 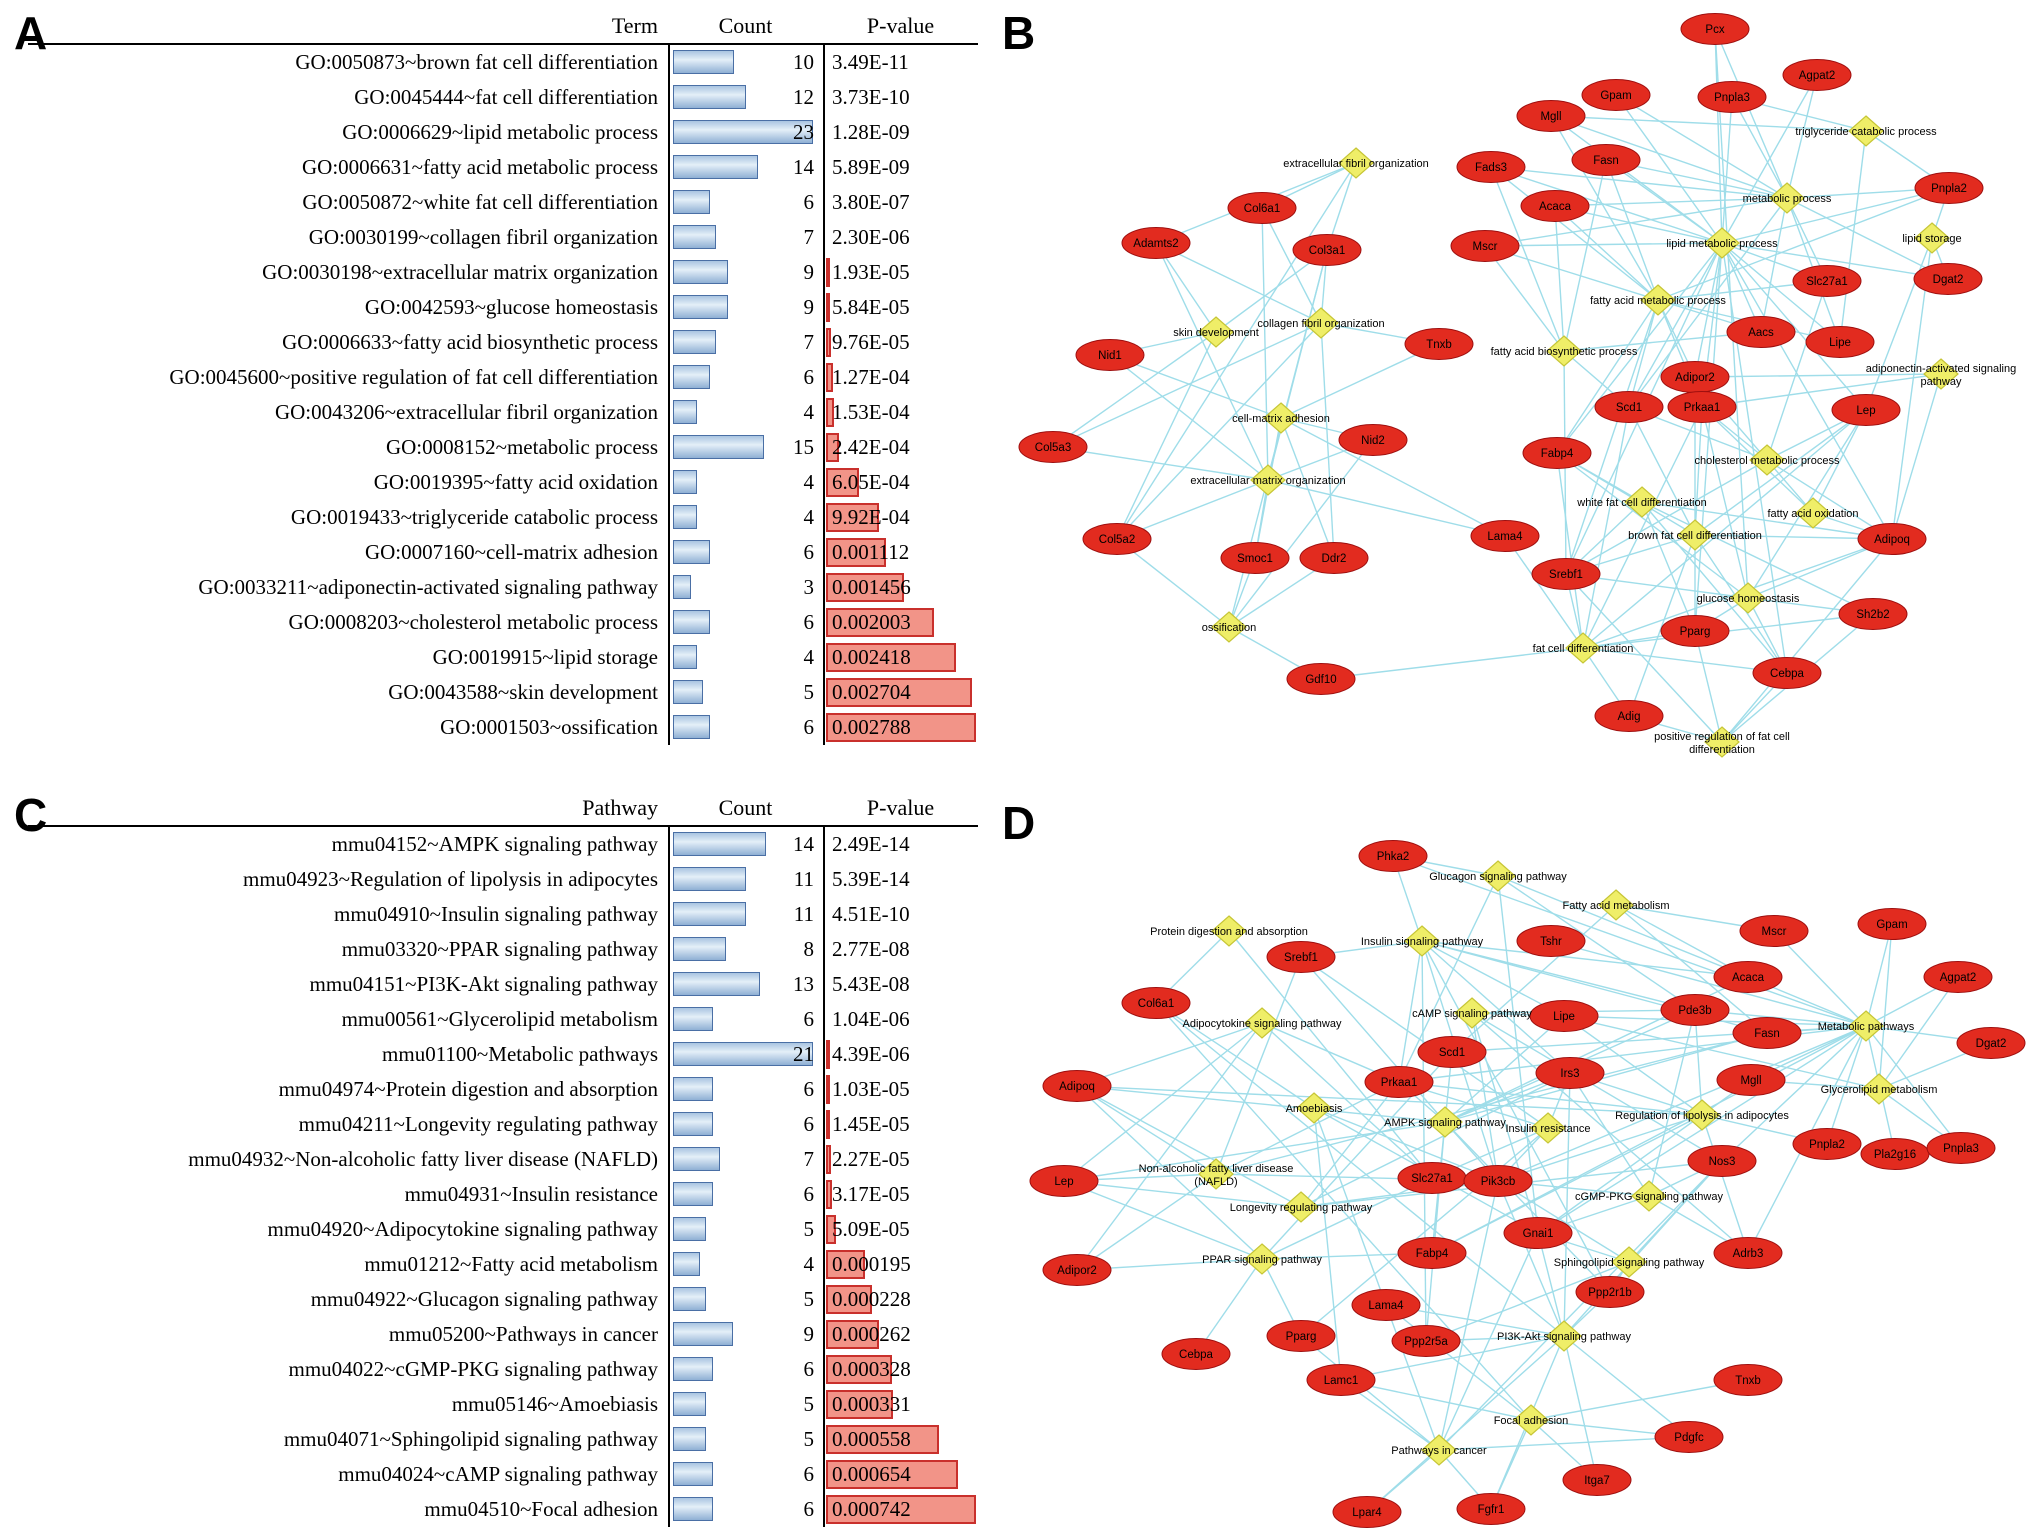 What do you see at coordinates (900, 1194) in the screenshot?
I see `pvalue-cell: 3.17E-05` at bounding box center [900, 1194].